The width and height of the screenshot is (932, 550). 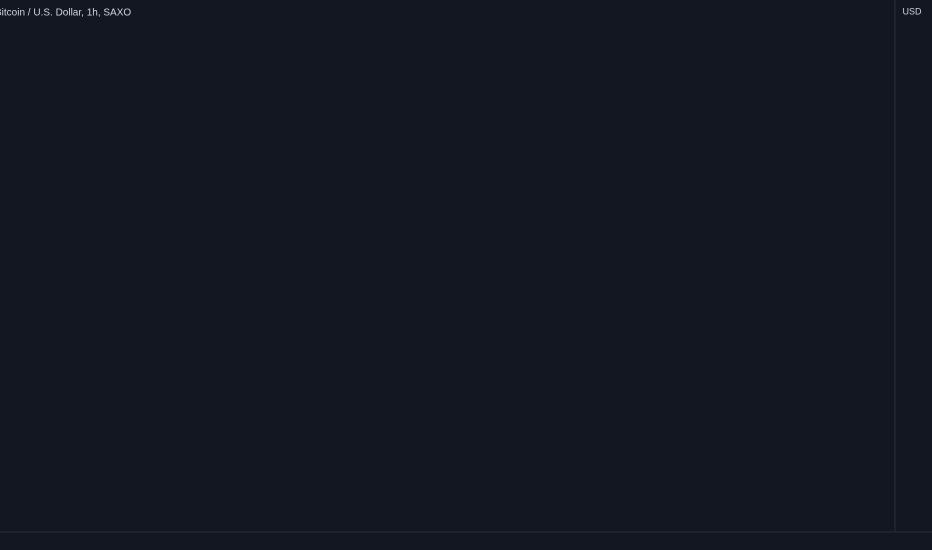 What do you see at coordinates (65, 13) in the screenshot?
I see `chart-title: Bitcoin / U.S. Dollar, 1h, SAXO` at bounding box center [65, 13].